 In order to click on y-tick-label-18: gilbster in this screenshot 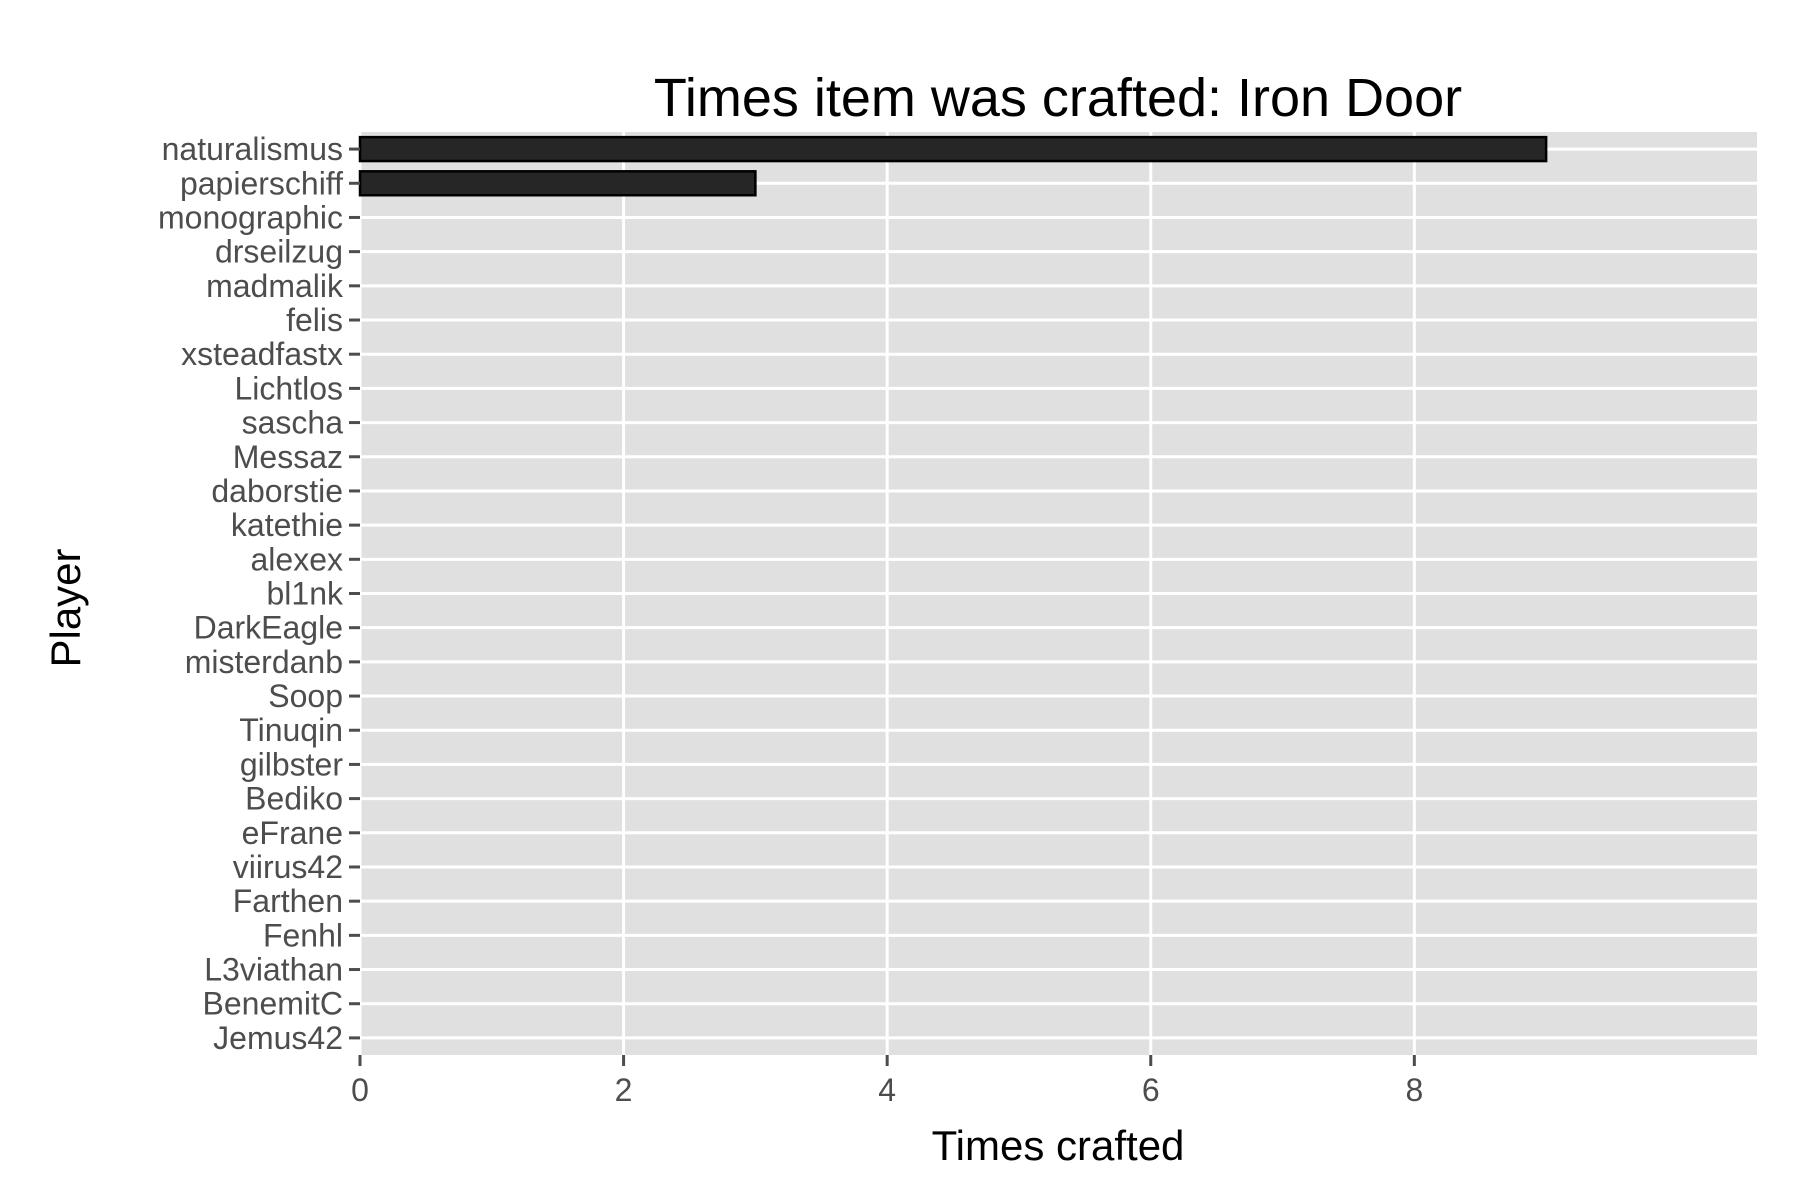, I will do `click(292, 764)`.